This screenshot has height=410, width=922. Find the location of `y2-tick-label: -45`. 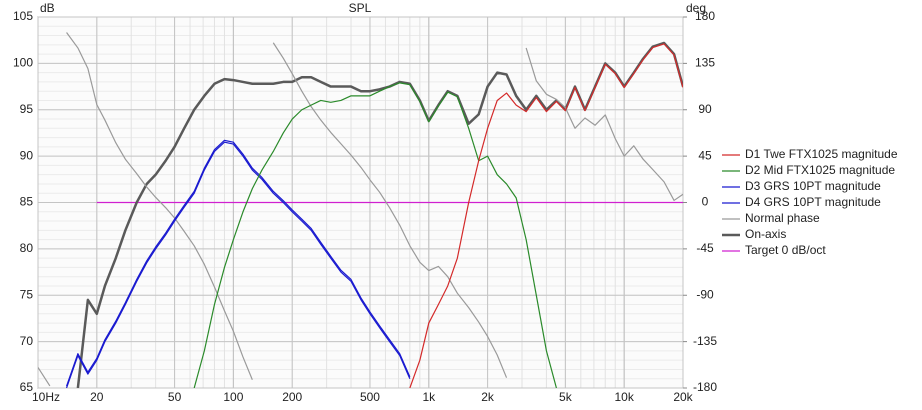

y2-tick-label: -45 is located at coordinates (705, 248).